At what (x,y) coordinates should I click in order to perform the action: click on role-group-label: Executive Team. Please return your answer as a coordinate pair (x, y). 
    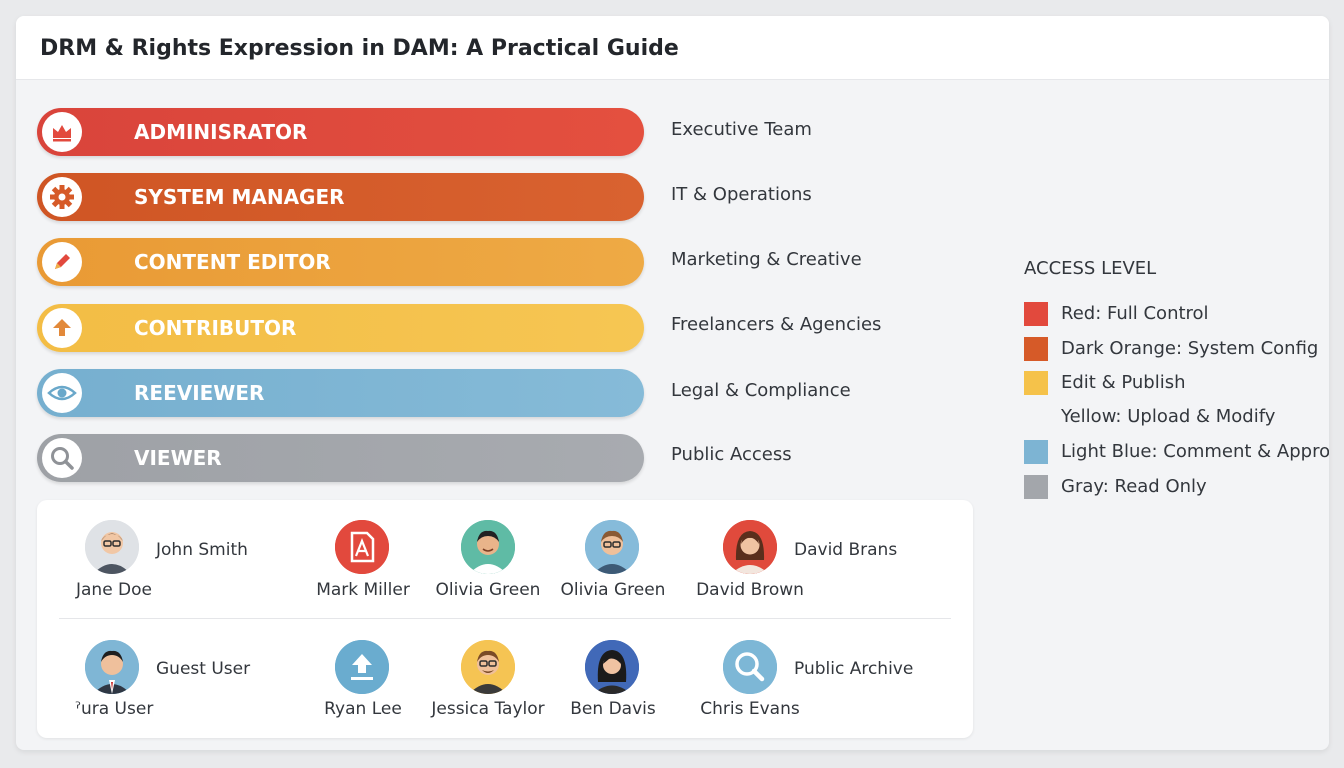
    Looking at the image, I should click on (741, 129).